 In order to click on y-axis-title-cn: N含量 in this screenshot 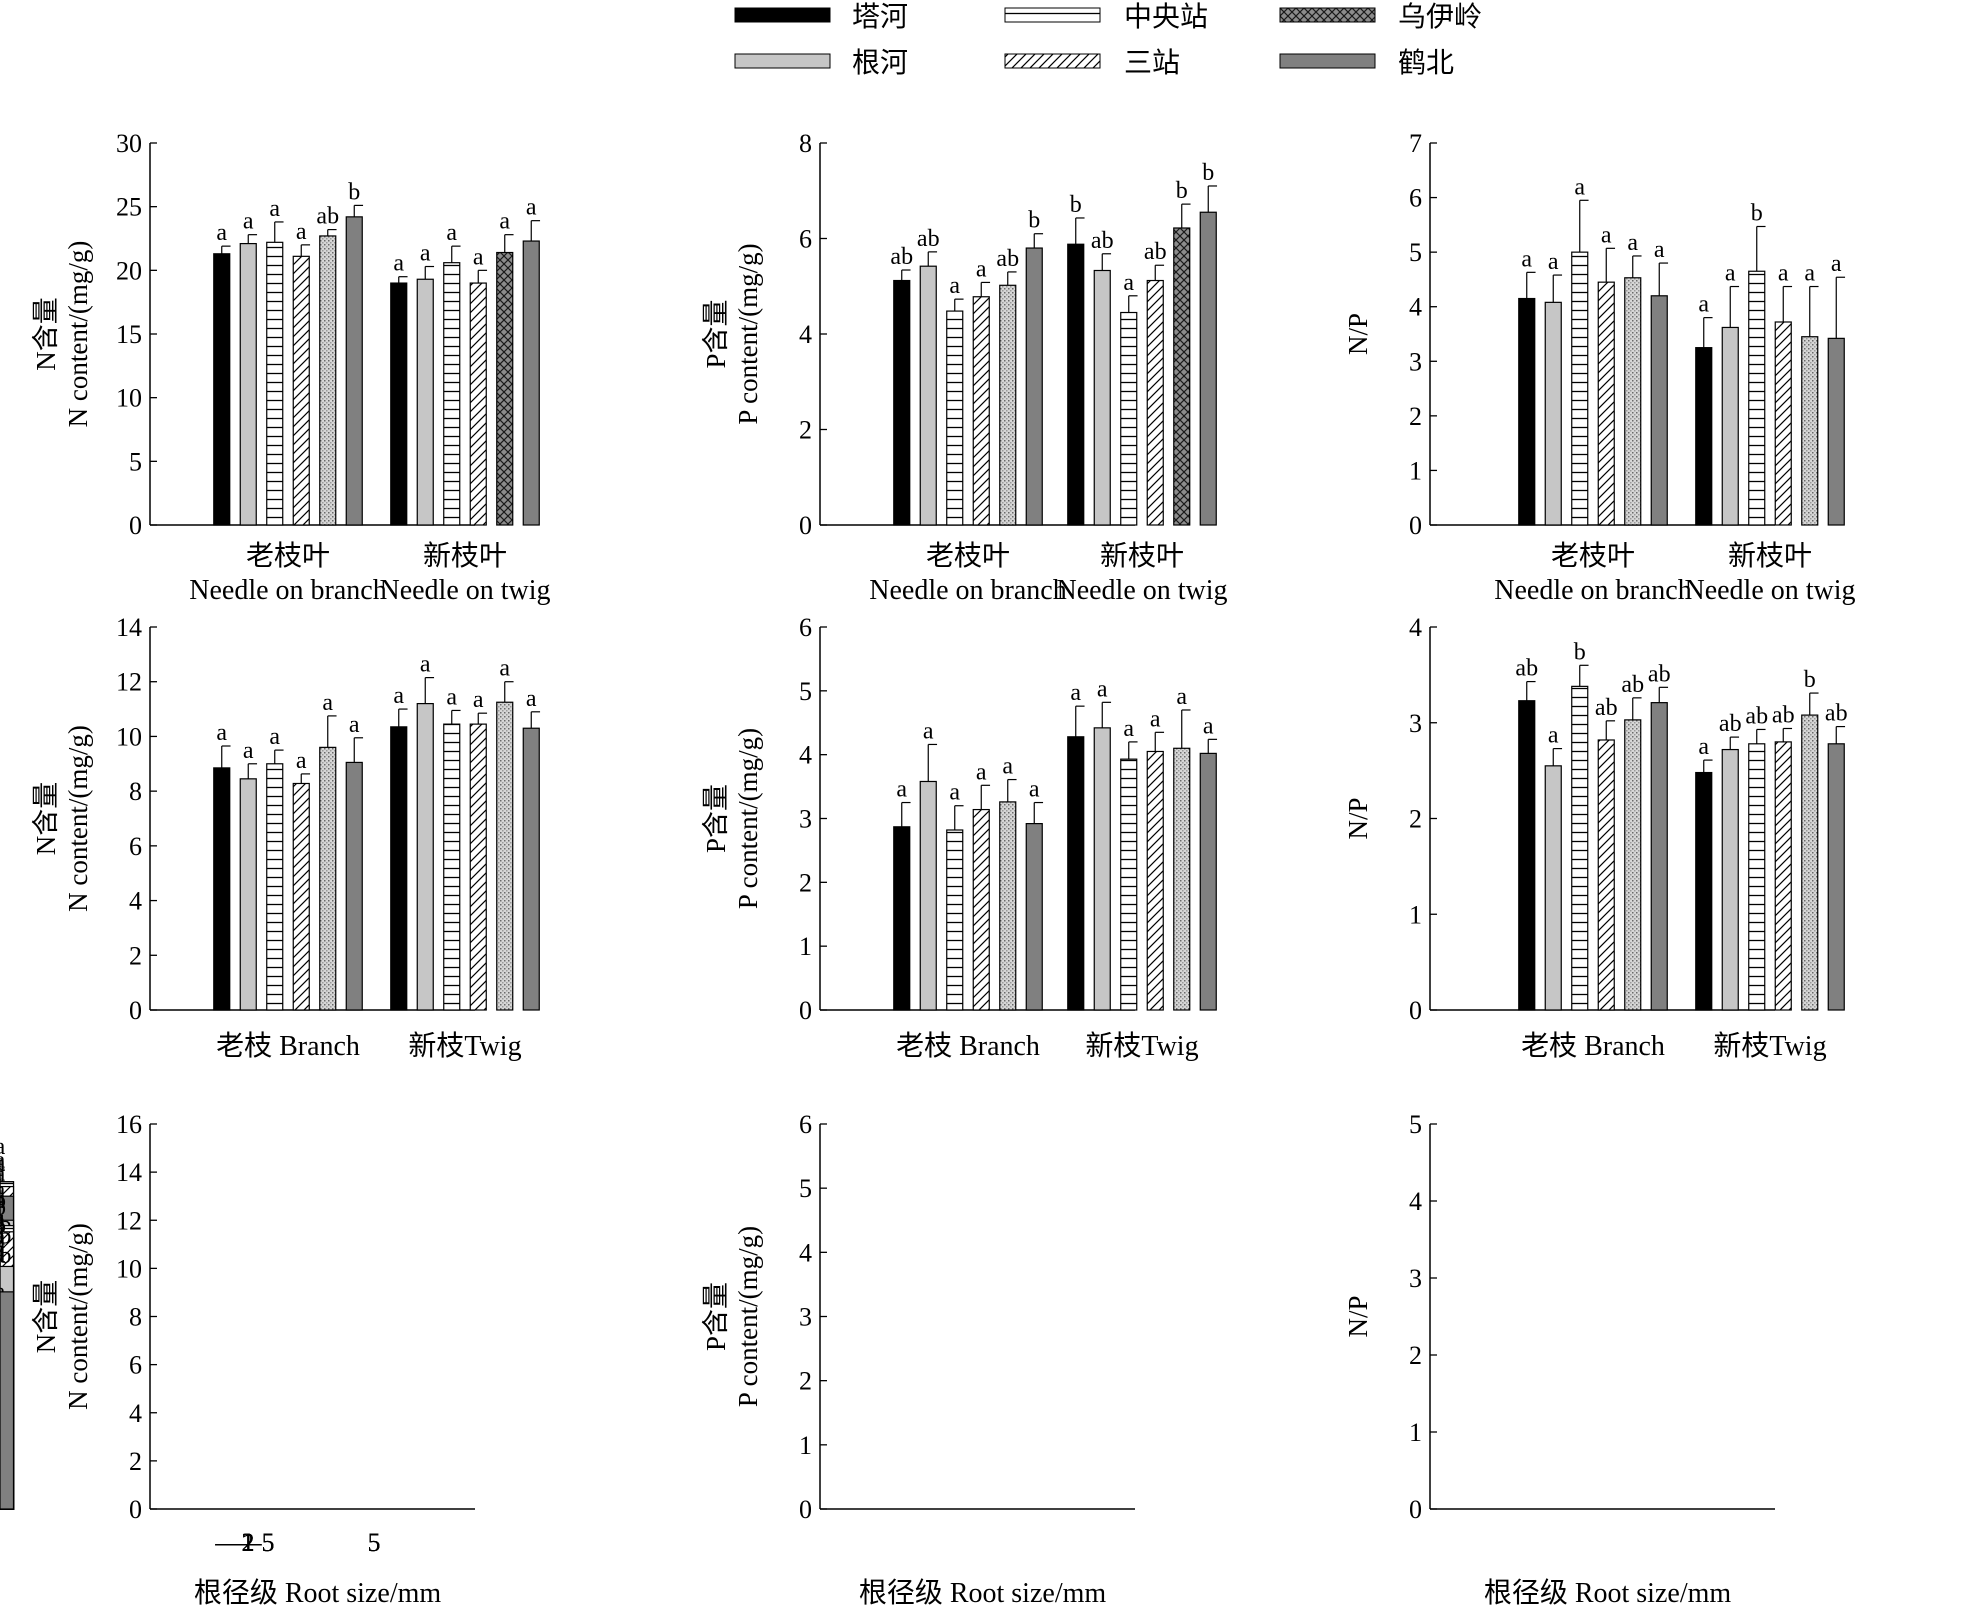, I will do `click(46, 334)`.